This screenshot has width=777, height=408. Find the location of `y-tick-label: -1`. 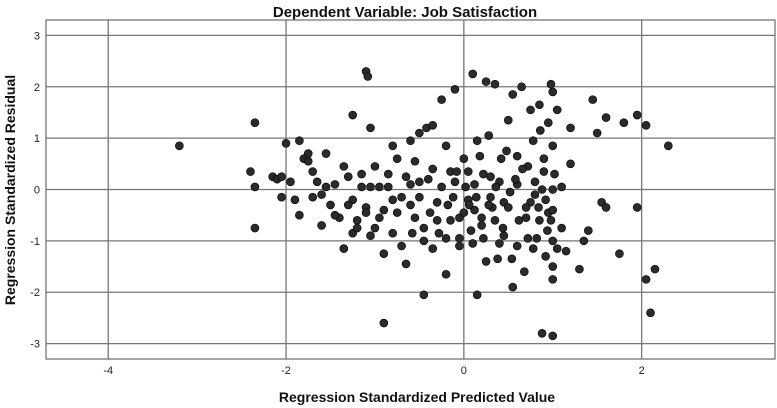

y-tick-label: -1 is located at coordinates (35, 242).